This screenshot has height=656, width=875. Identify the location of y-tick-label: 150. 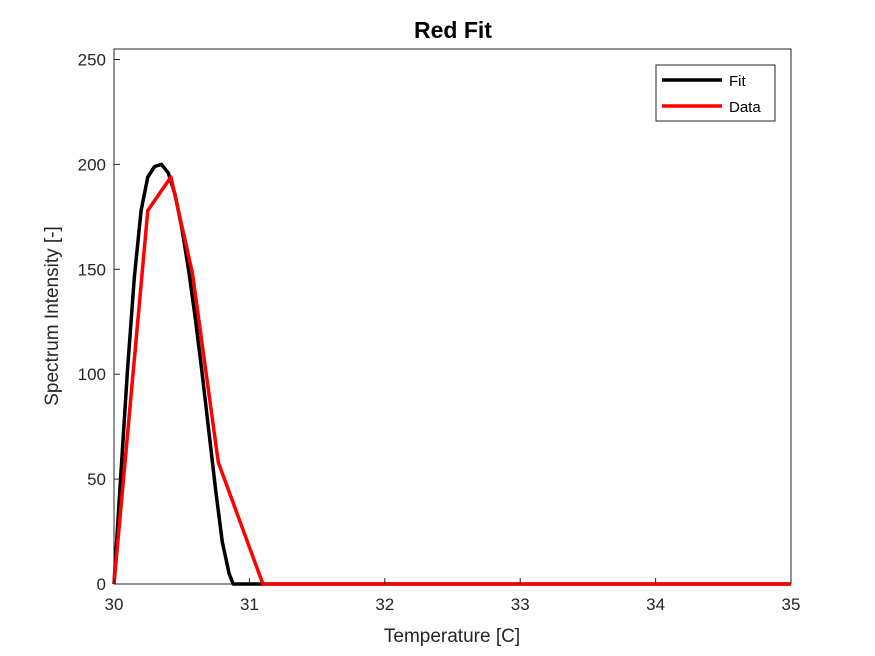
(92, 269).